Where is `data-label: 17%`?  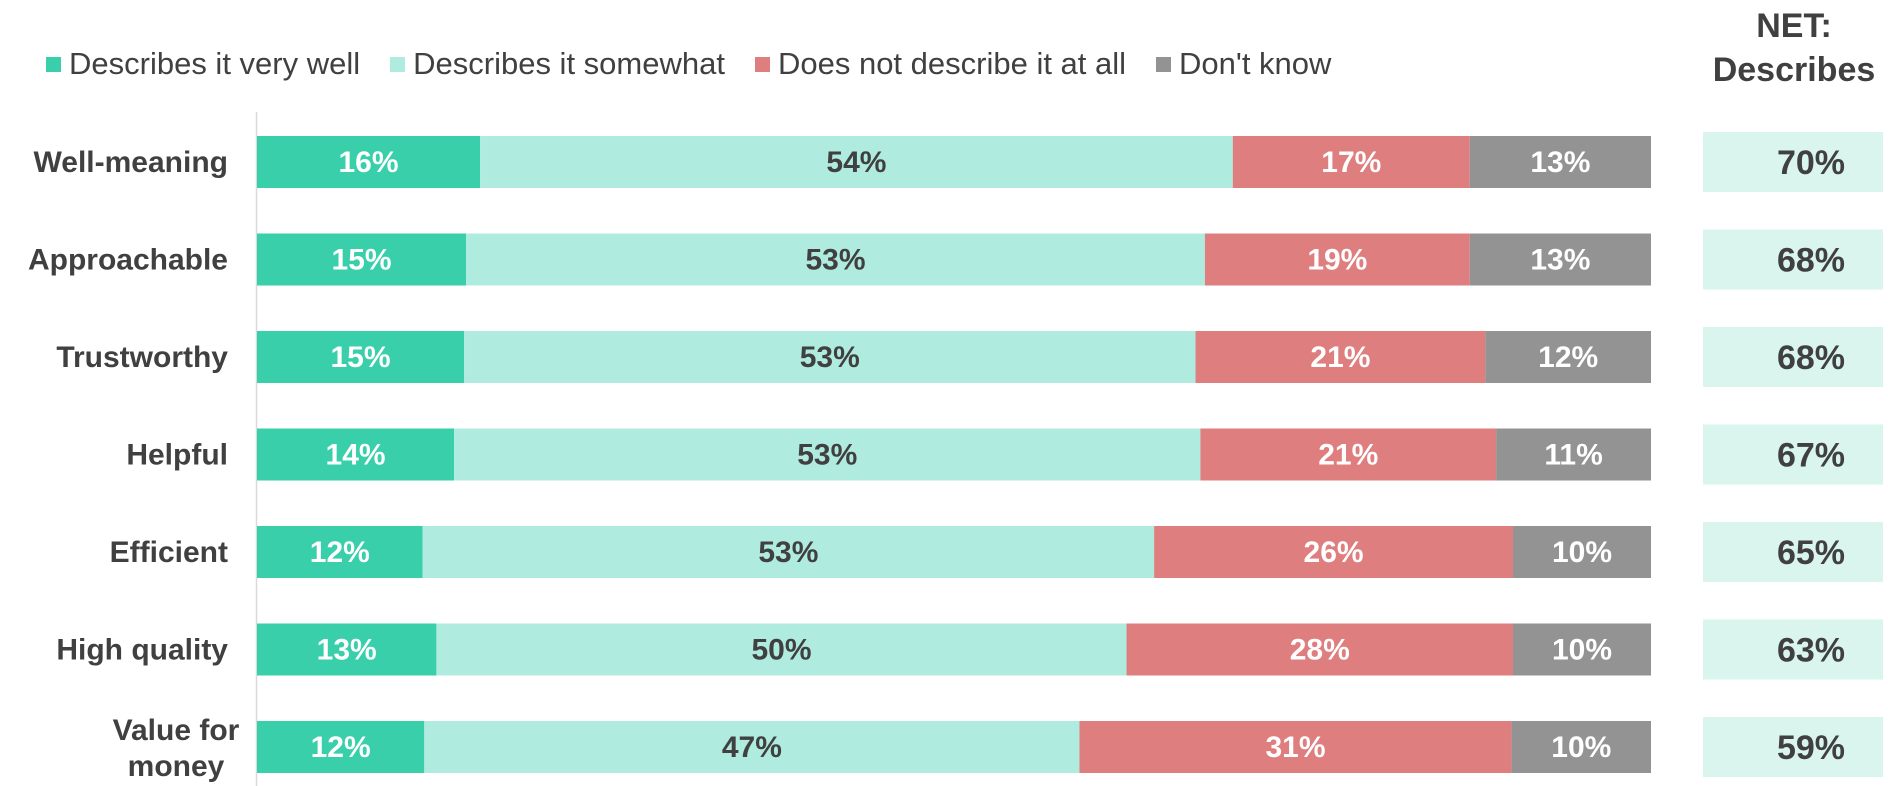
data-label: 17% is located at coordinates (1351, 162).